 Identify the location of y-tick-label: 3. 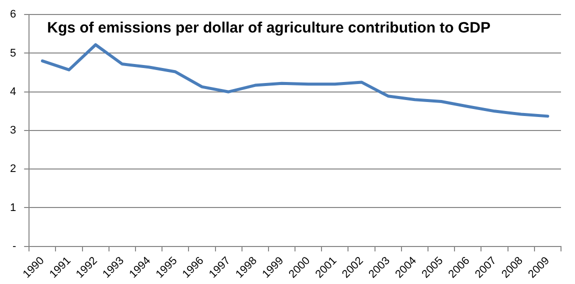
(13, 130).